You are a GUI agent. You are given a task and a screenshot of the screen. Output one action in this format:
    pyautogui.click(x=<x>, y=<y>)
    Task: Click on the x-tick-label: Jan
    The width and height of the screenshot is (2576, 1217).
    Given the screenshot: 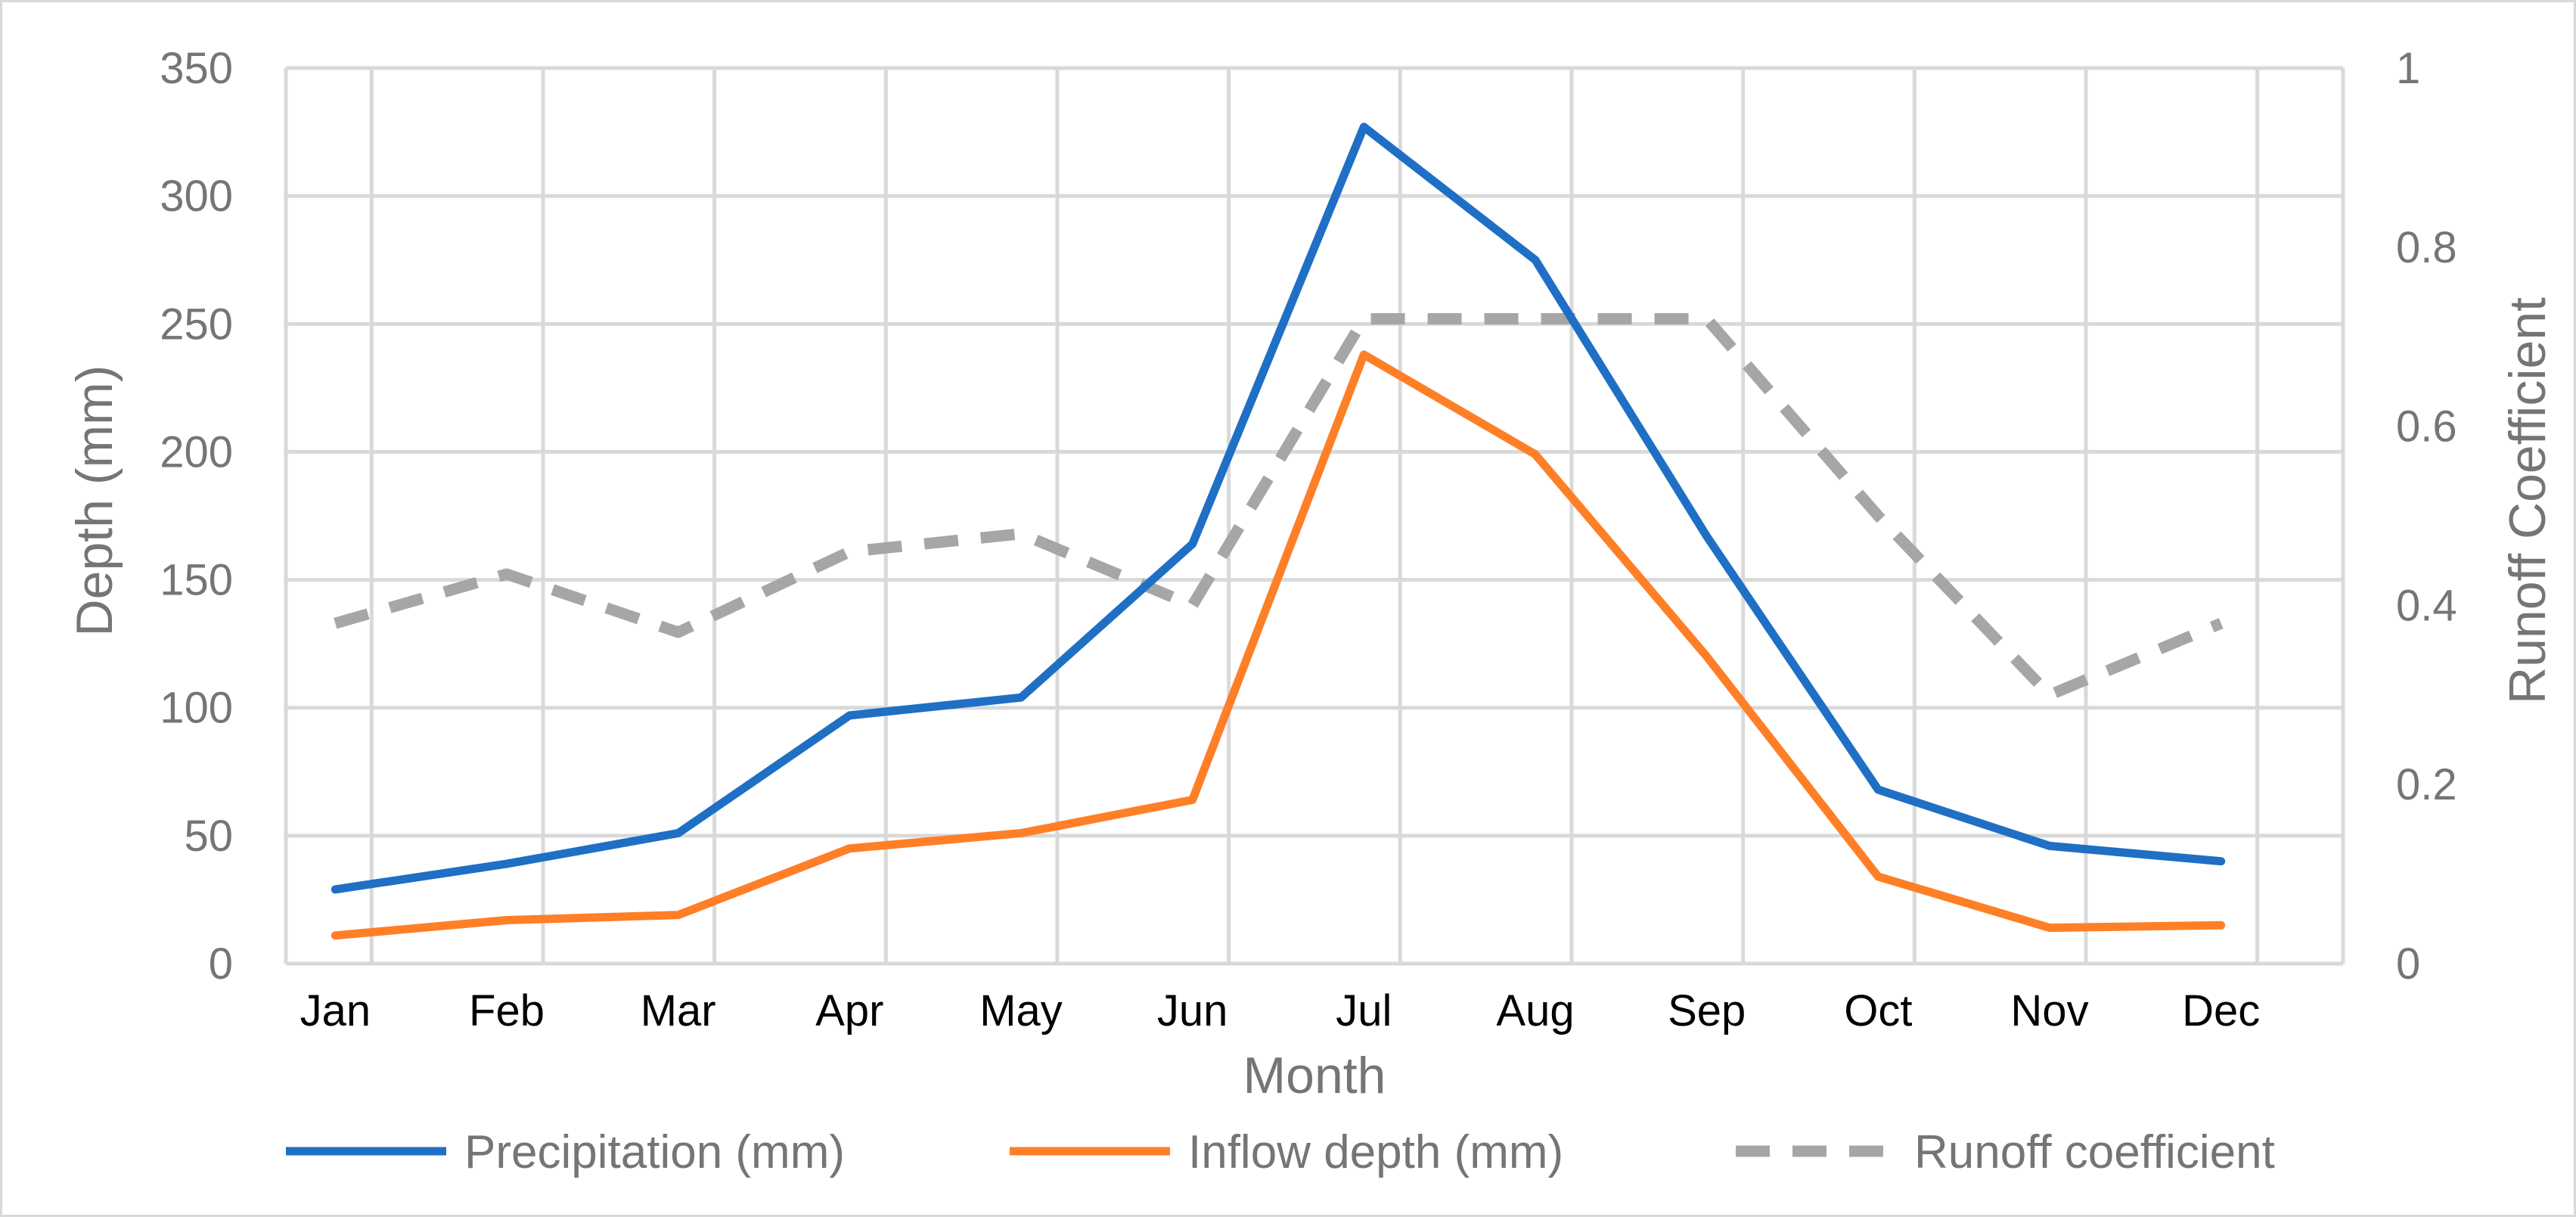 What is the action you would take?
    pyautogui.click(x=335, y=1010)
    